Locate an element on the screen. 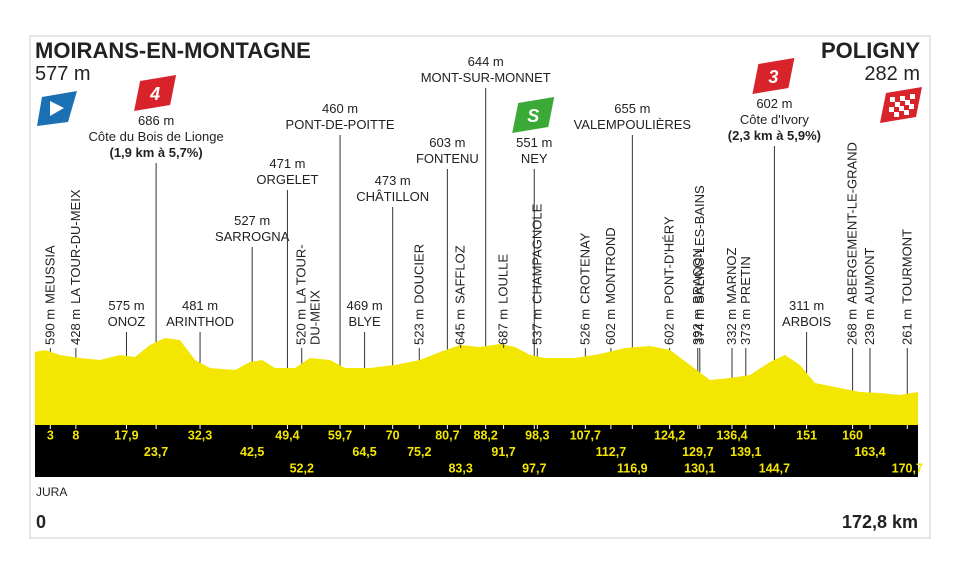 The width and height of the screenshot is (960, 576). waypoint-elevation: 644 m is located at coordinates (486, 61).